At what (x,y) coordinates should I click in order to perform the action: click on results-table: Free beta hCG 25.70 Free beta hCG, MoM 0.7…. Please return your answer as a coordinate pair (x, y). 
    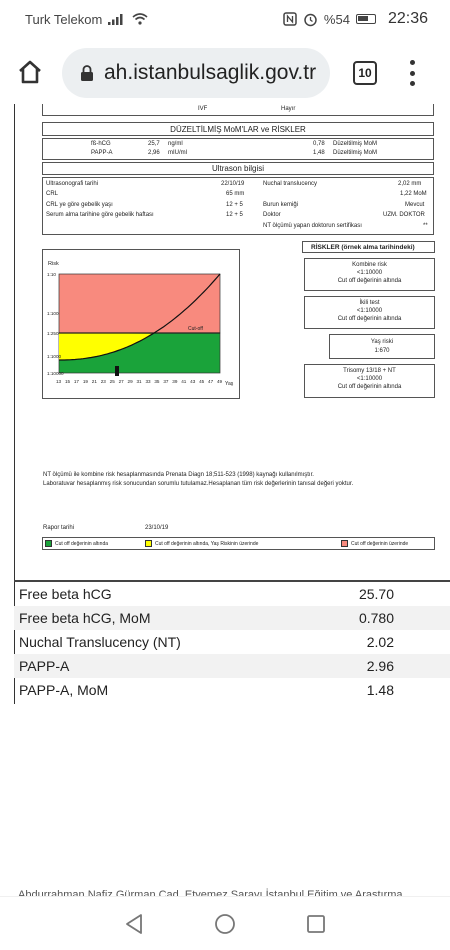
    Looking at the image, I should click on (232, 642).